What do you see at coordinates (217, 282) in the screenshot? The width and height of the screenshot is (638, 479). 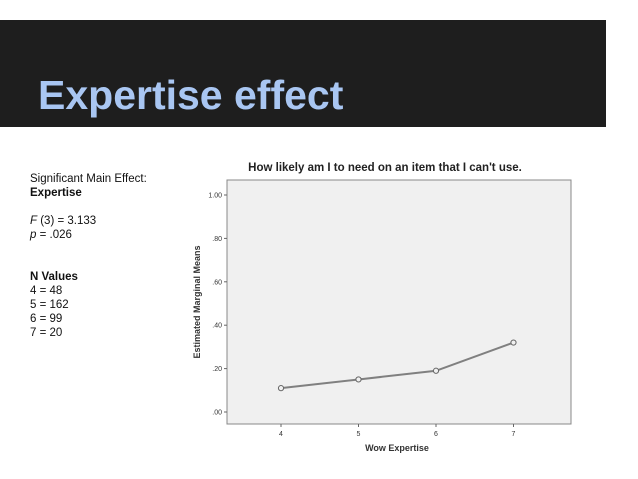 I see `y-tick-label: .60` at bounding box center [217, 282].